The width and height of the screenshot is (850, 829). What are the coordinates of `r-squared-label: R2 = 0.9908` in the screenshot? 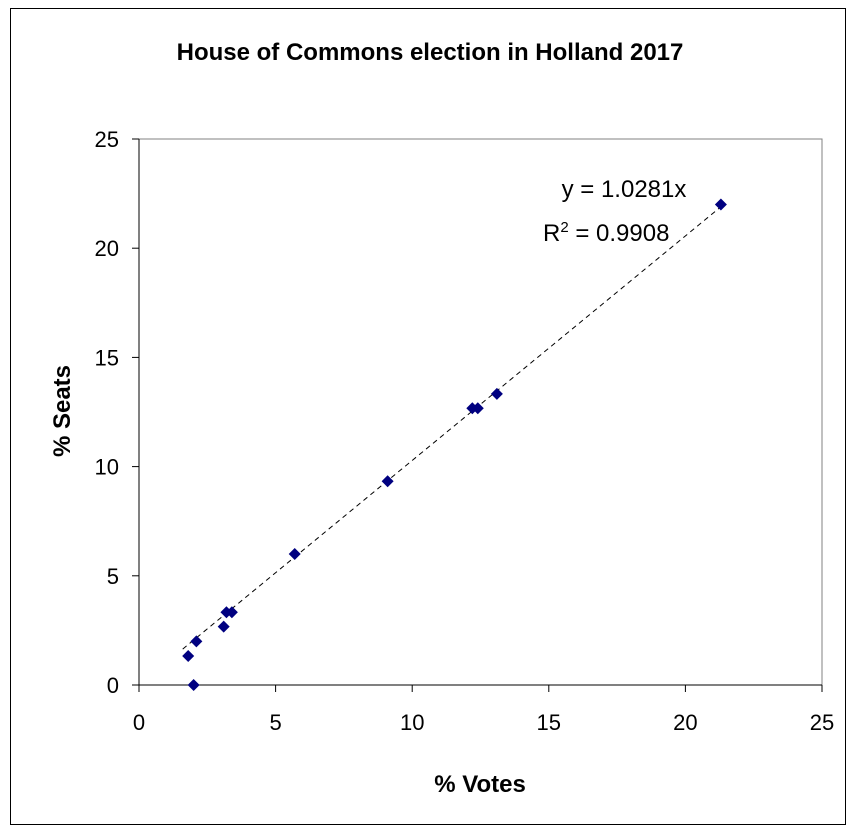 It's located at (606, 233).